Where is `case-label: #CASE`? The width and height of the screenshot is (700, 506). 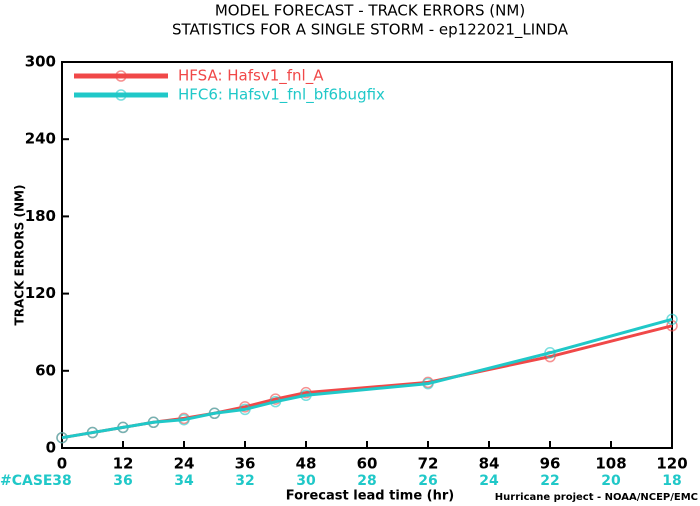
case-label: #CASE is located at coordinates (26, 481).